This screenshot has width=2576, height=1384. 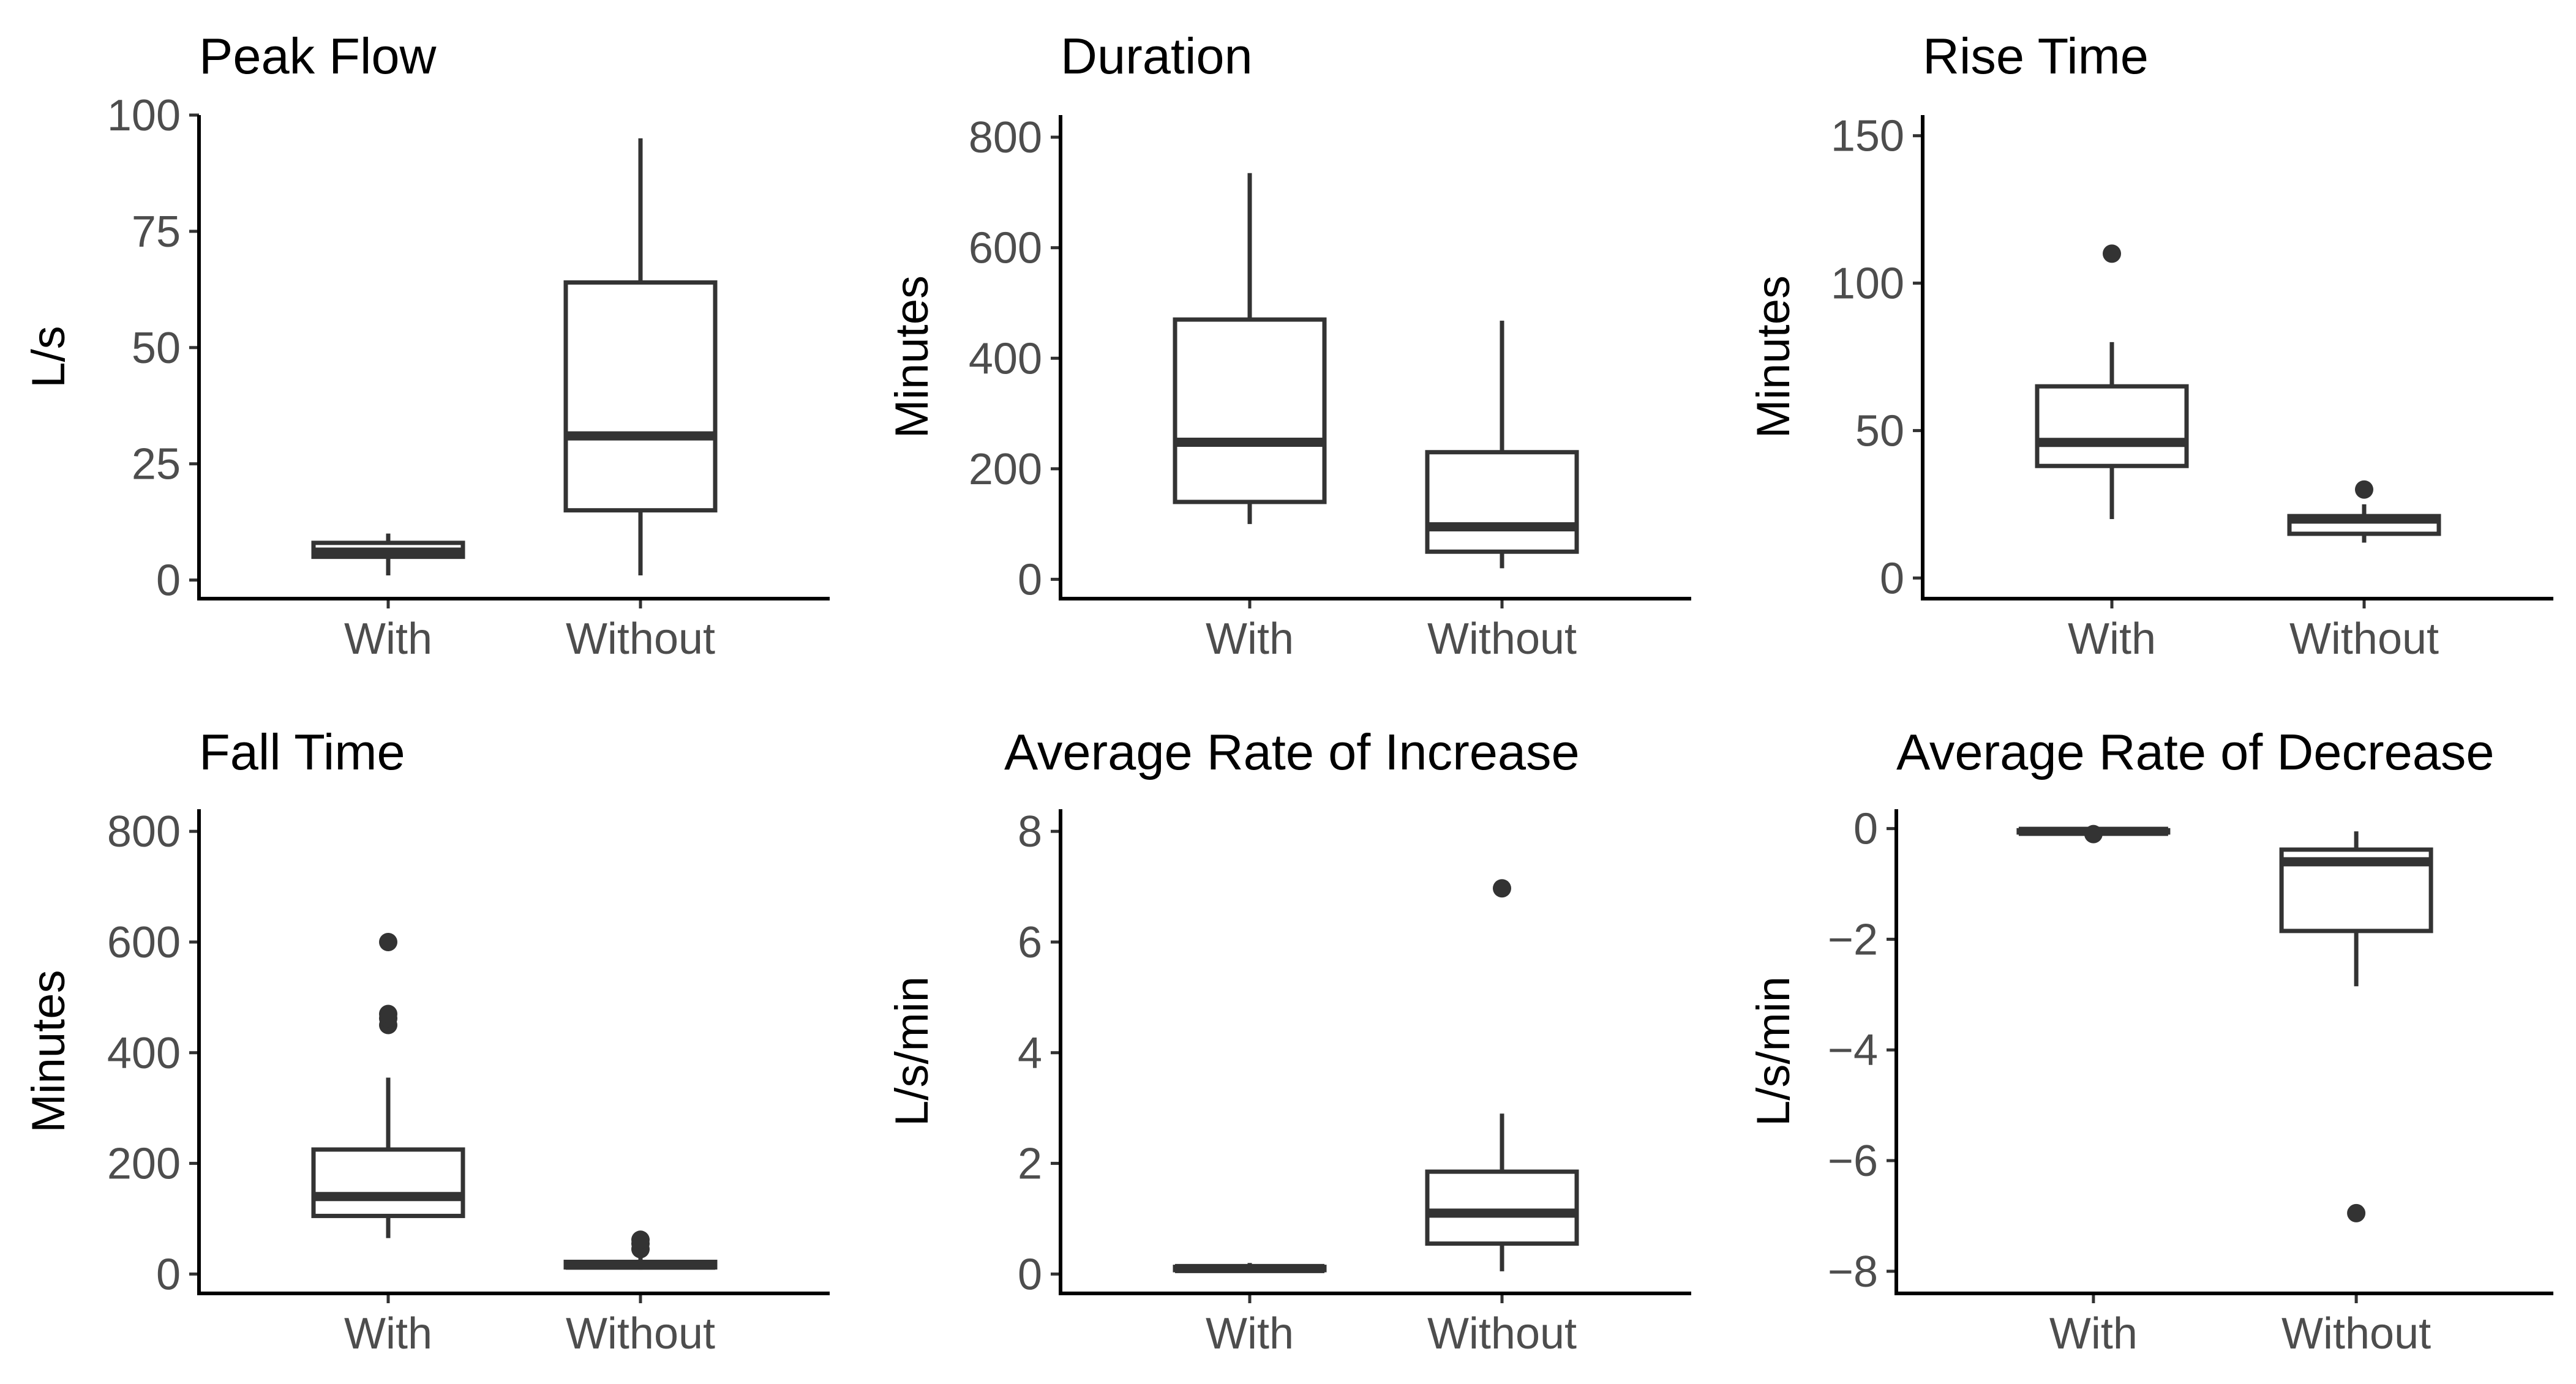 I want to click on panel-title: Average Rate of Decrease, so click(x=2195, y=752).